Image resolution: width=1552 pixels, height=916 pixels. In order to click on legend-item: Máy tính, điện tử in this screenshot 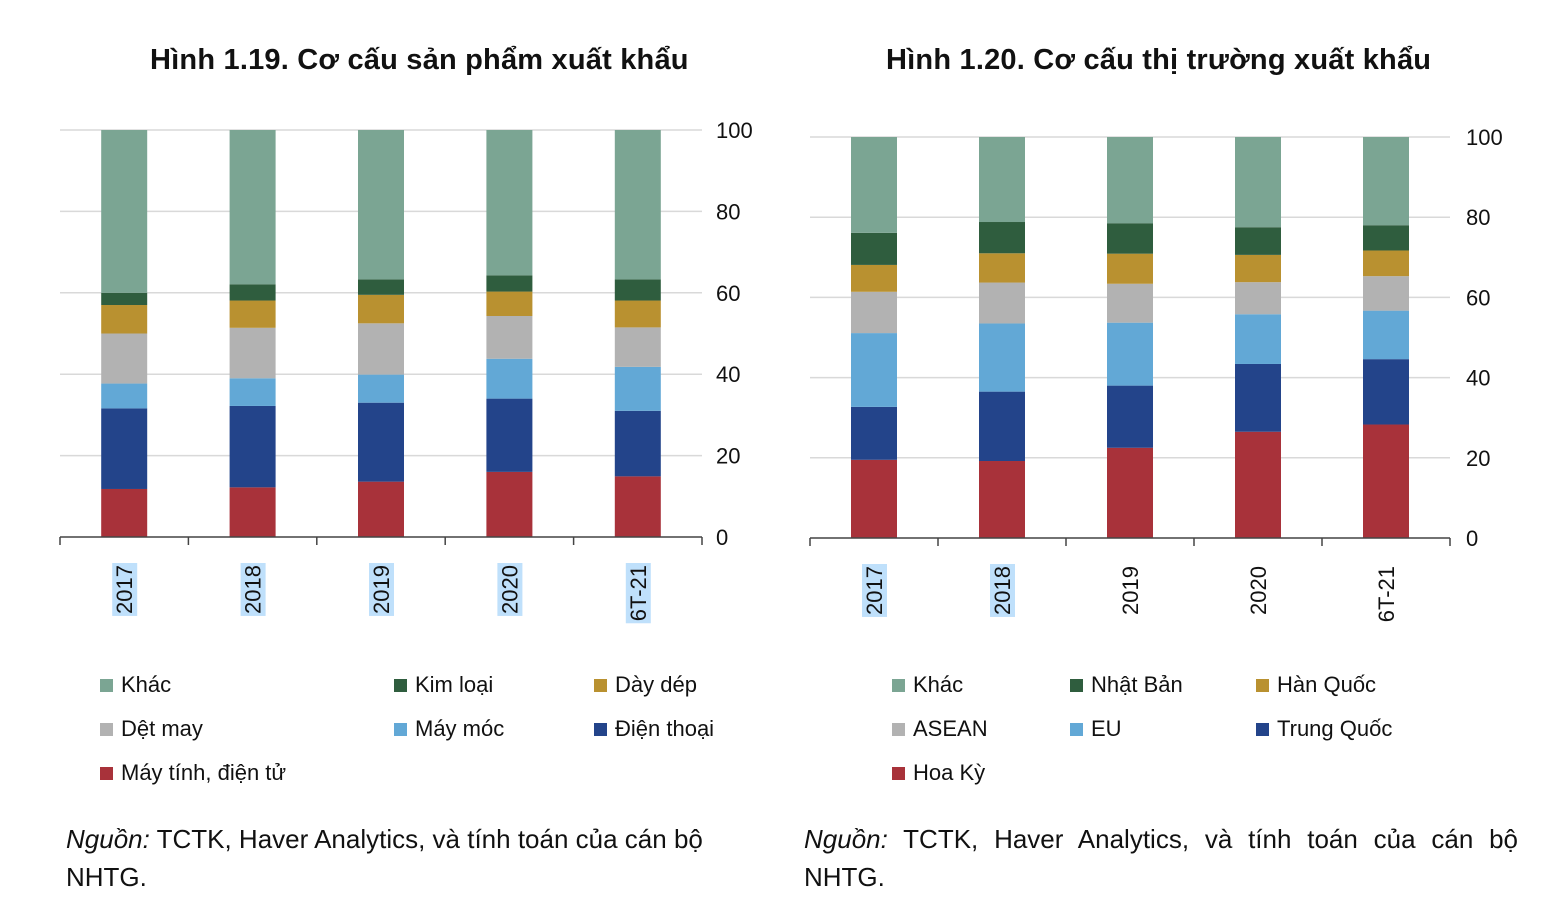, I will do `click(193, 773)`.